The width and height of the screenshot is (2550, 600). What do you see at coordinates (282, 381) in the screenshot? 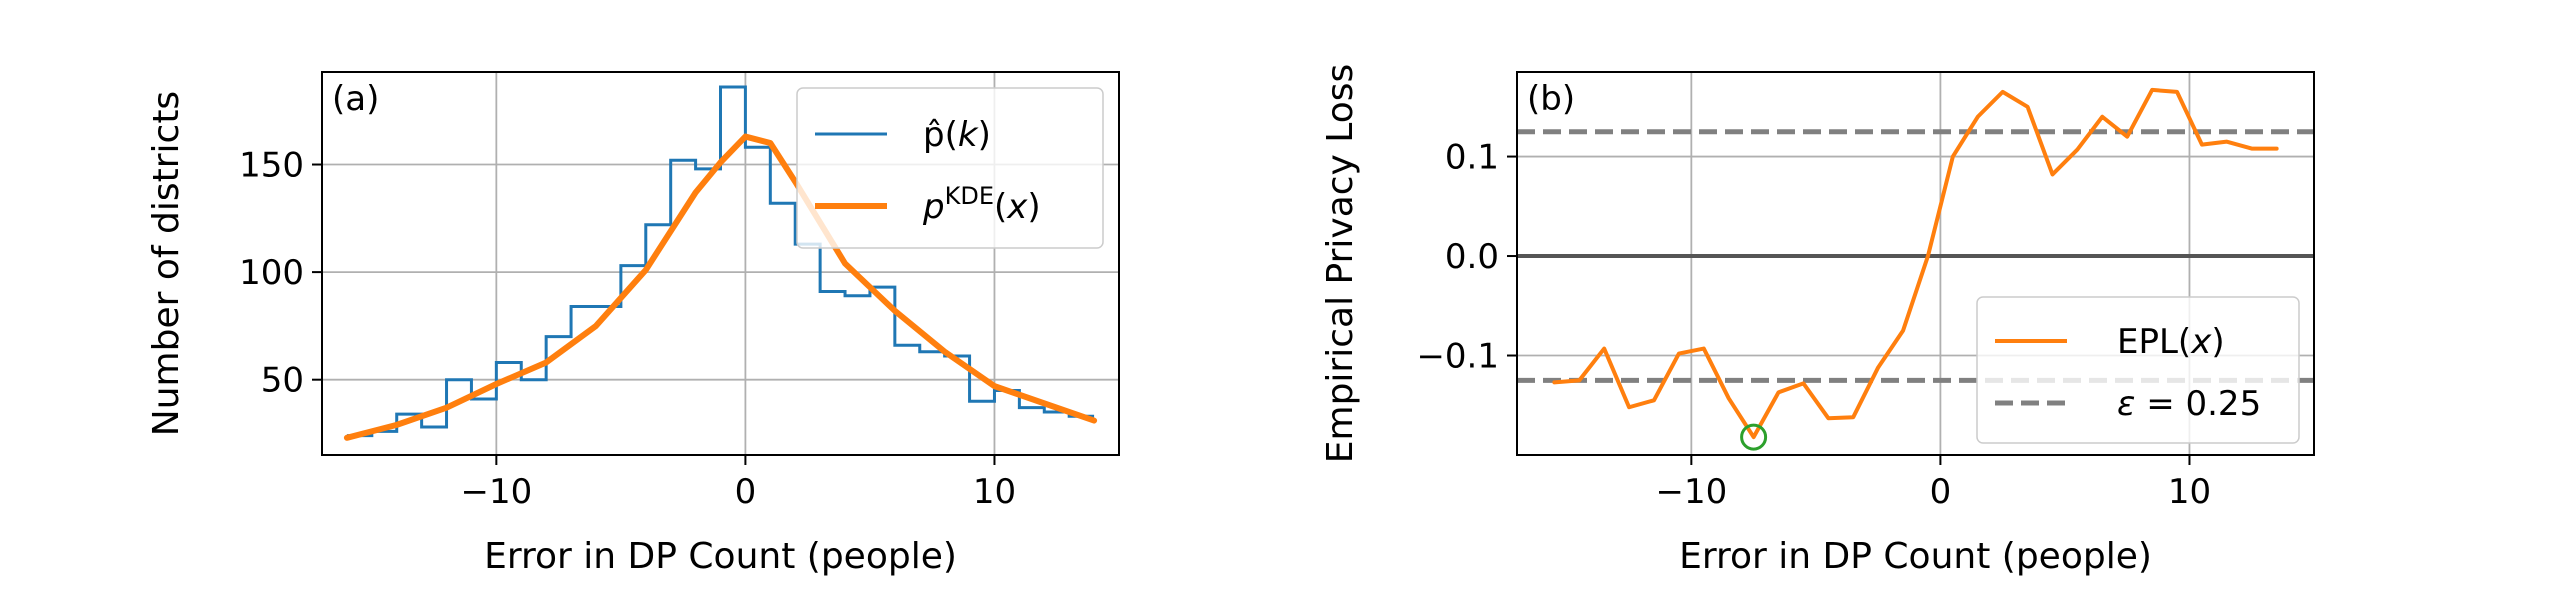
I see `y-tick-label: 50` at bounding box center [282, 381].